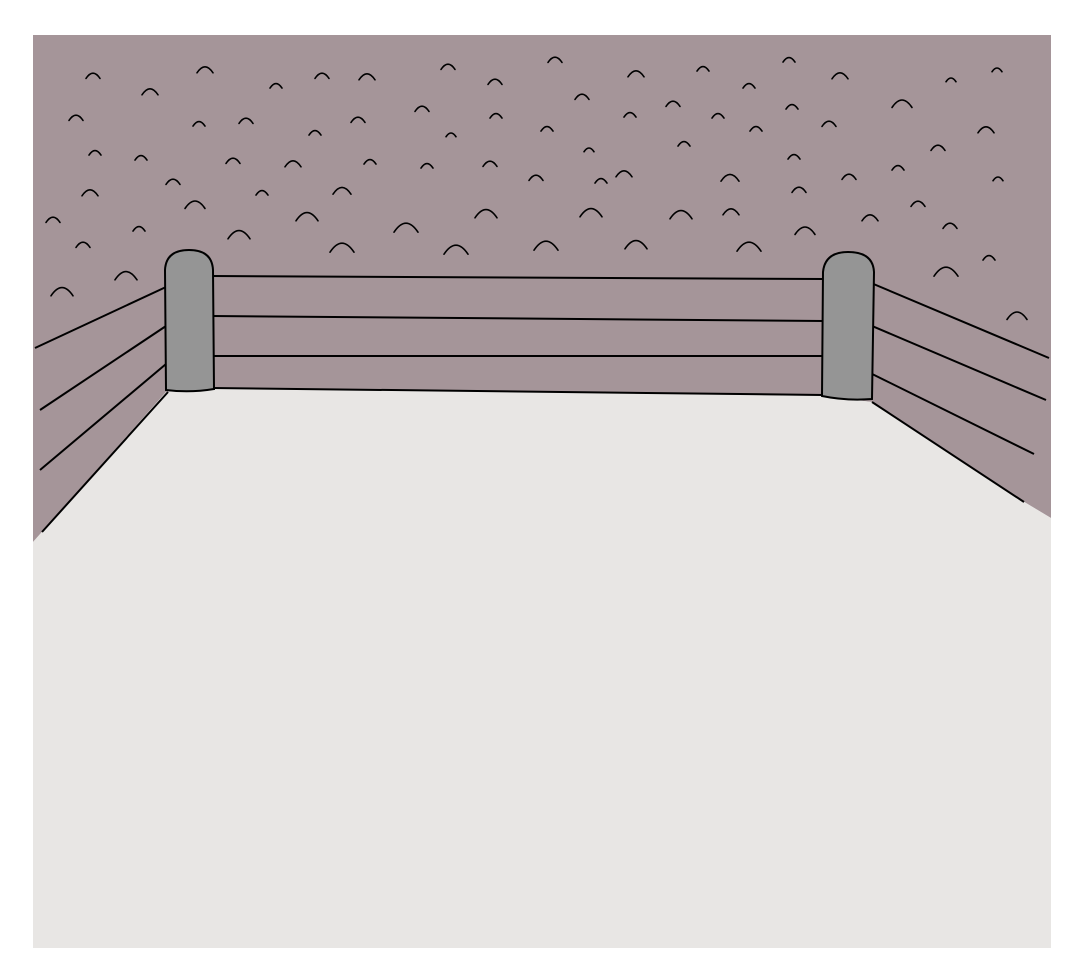  What do you see at coordinates (518, 391) in the screenshot?
I see `back-apron-edge` at bounding box center [518, 391].